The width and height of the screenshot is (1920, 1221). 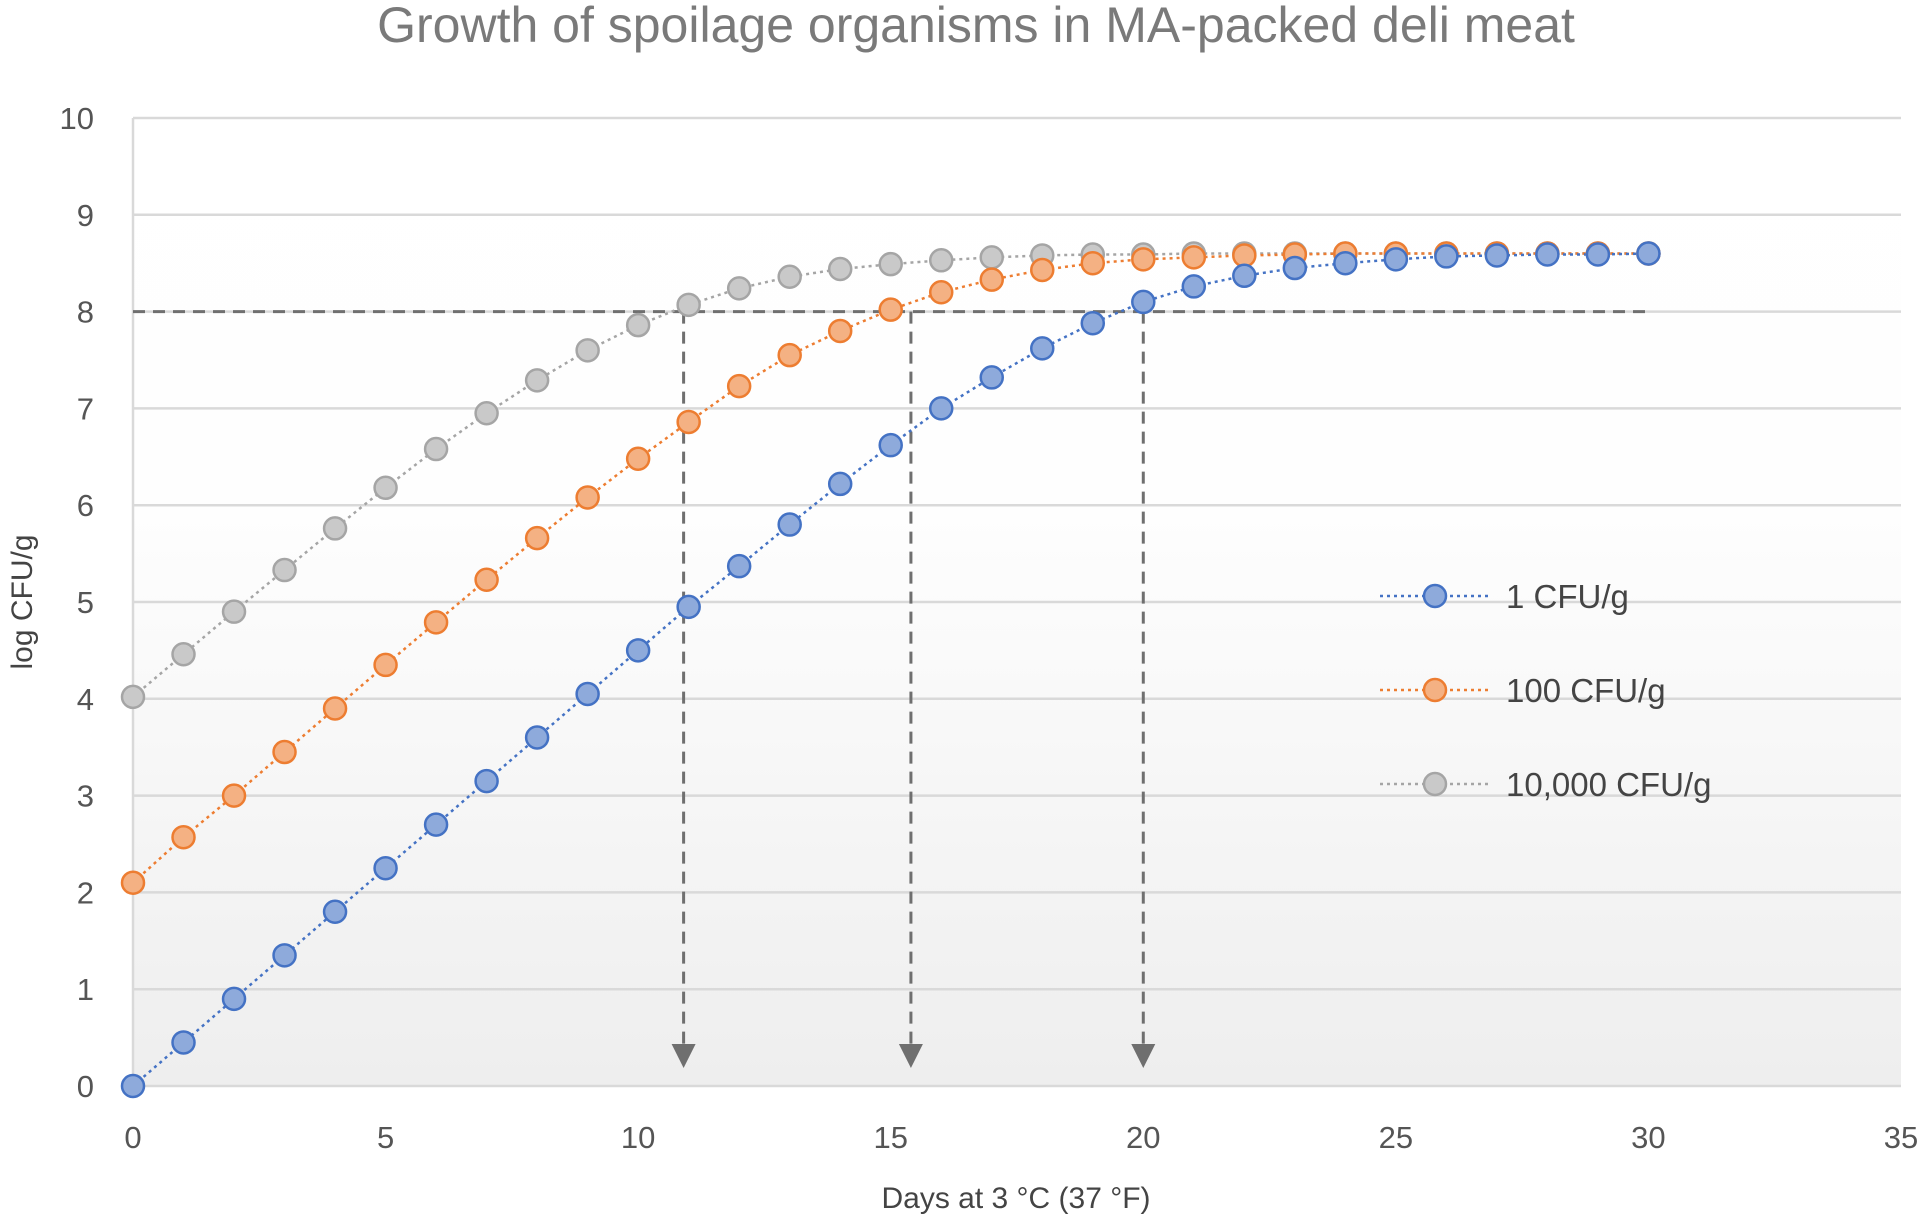 I want to click on x-axis-ticks: 0 5 10 15 20 25 30 35, so click(x=1021, y=1137).